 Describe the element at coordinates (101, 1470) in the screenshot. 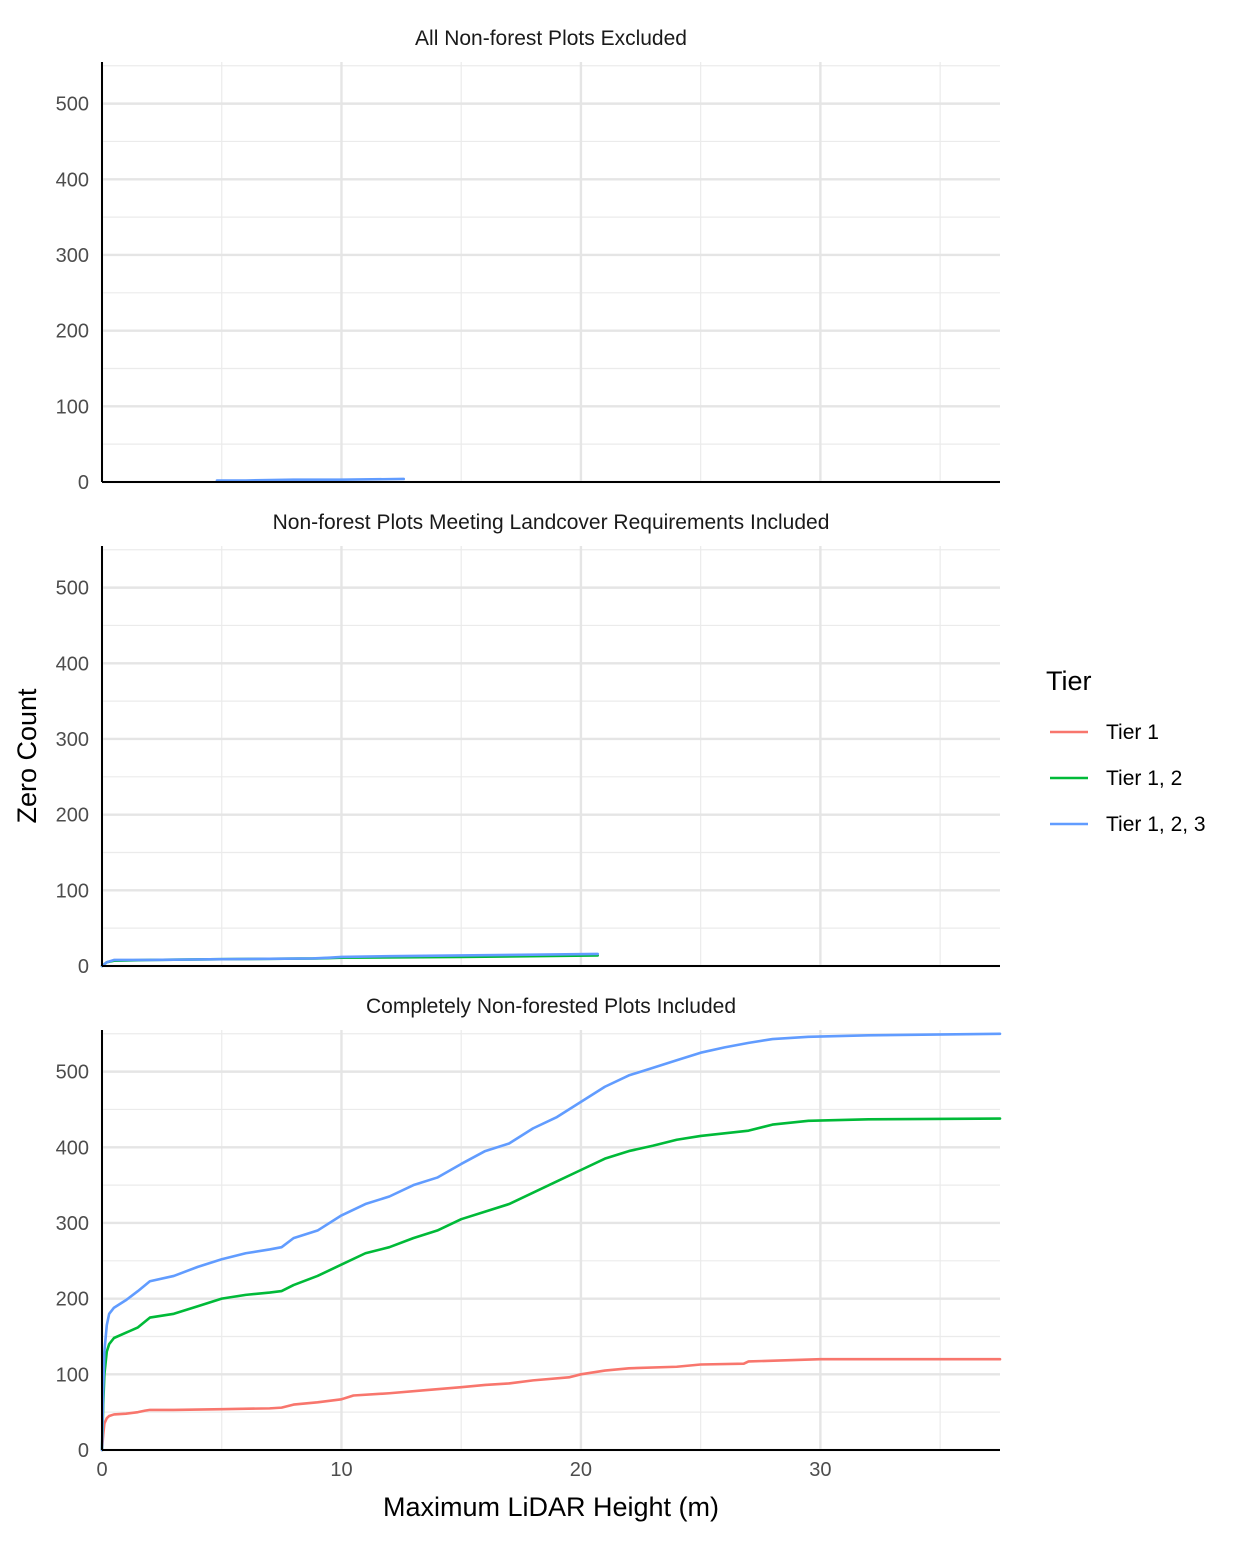

I see `x-tick-label: 0` at that location.